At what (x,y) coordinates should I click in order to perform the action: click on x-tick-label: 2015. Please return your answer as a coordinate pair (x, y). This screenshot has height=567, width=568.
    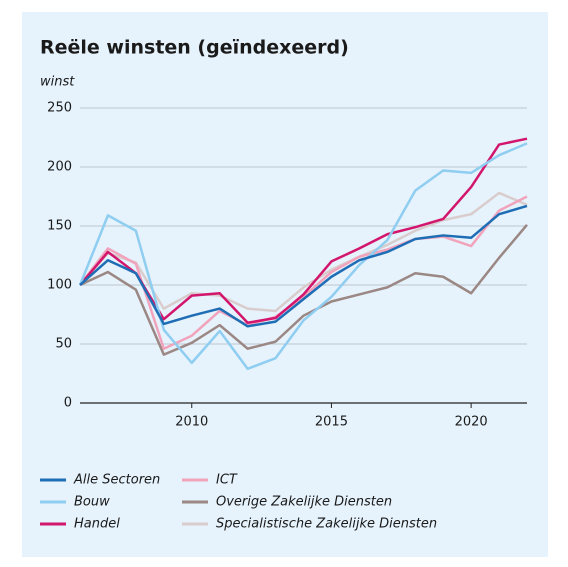
    Looking at the image, I should click on (331, 422).